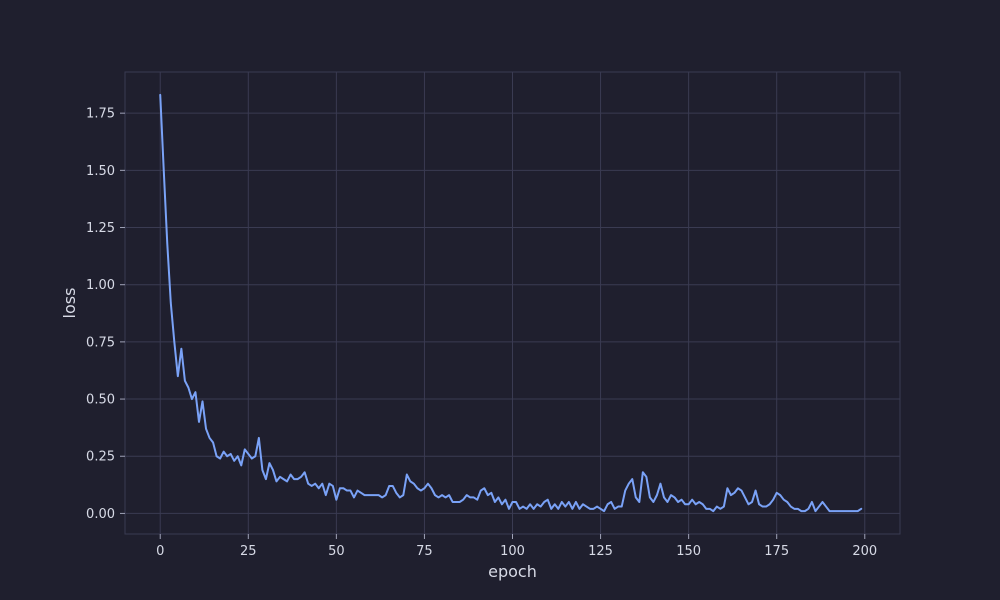 Image resolution: width=1000 pixels, height=600 pixels. Describe the element at coordinates (100, 114) in the screenshot. I see `y-tick-label: 1.75` at that location.